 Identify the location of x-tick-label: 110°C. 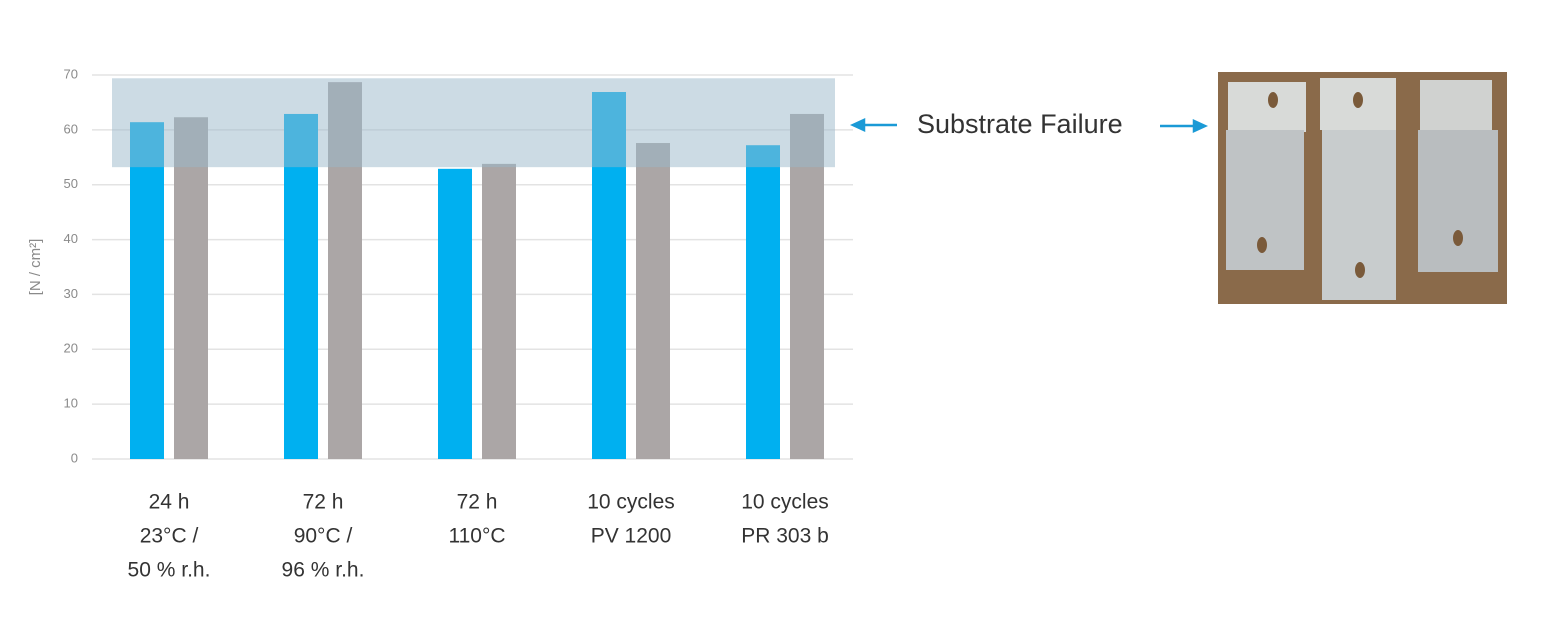
(476, 536).